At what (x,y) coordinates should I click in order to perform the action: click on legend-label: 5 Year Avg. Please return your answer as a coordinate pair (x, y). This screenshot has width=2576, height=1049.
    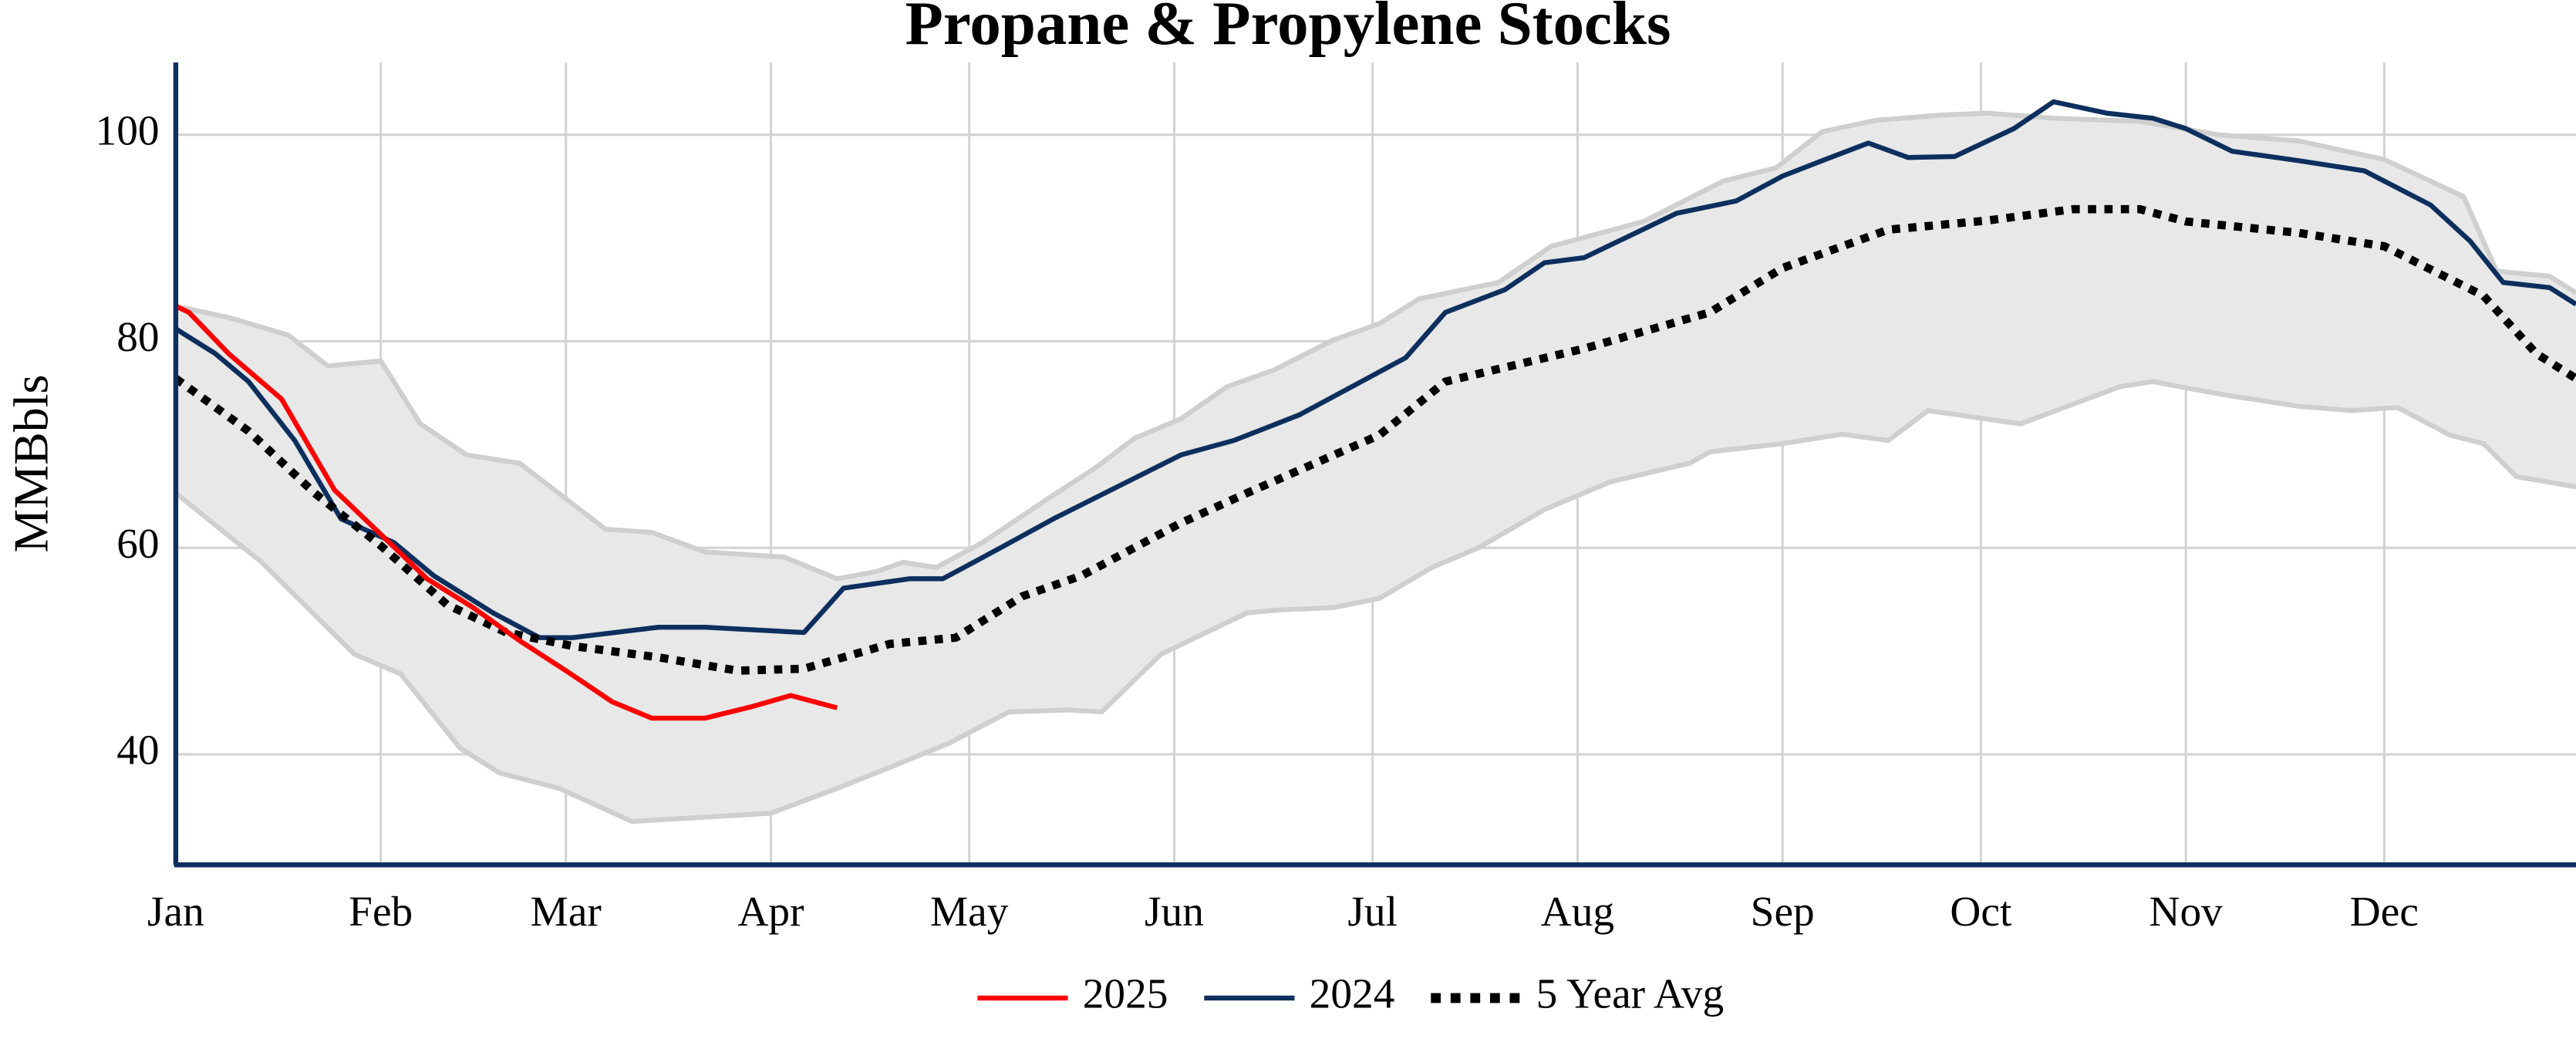
    Looking at the image, I should click on (1630, 994).